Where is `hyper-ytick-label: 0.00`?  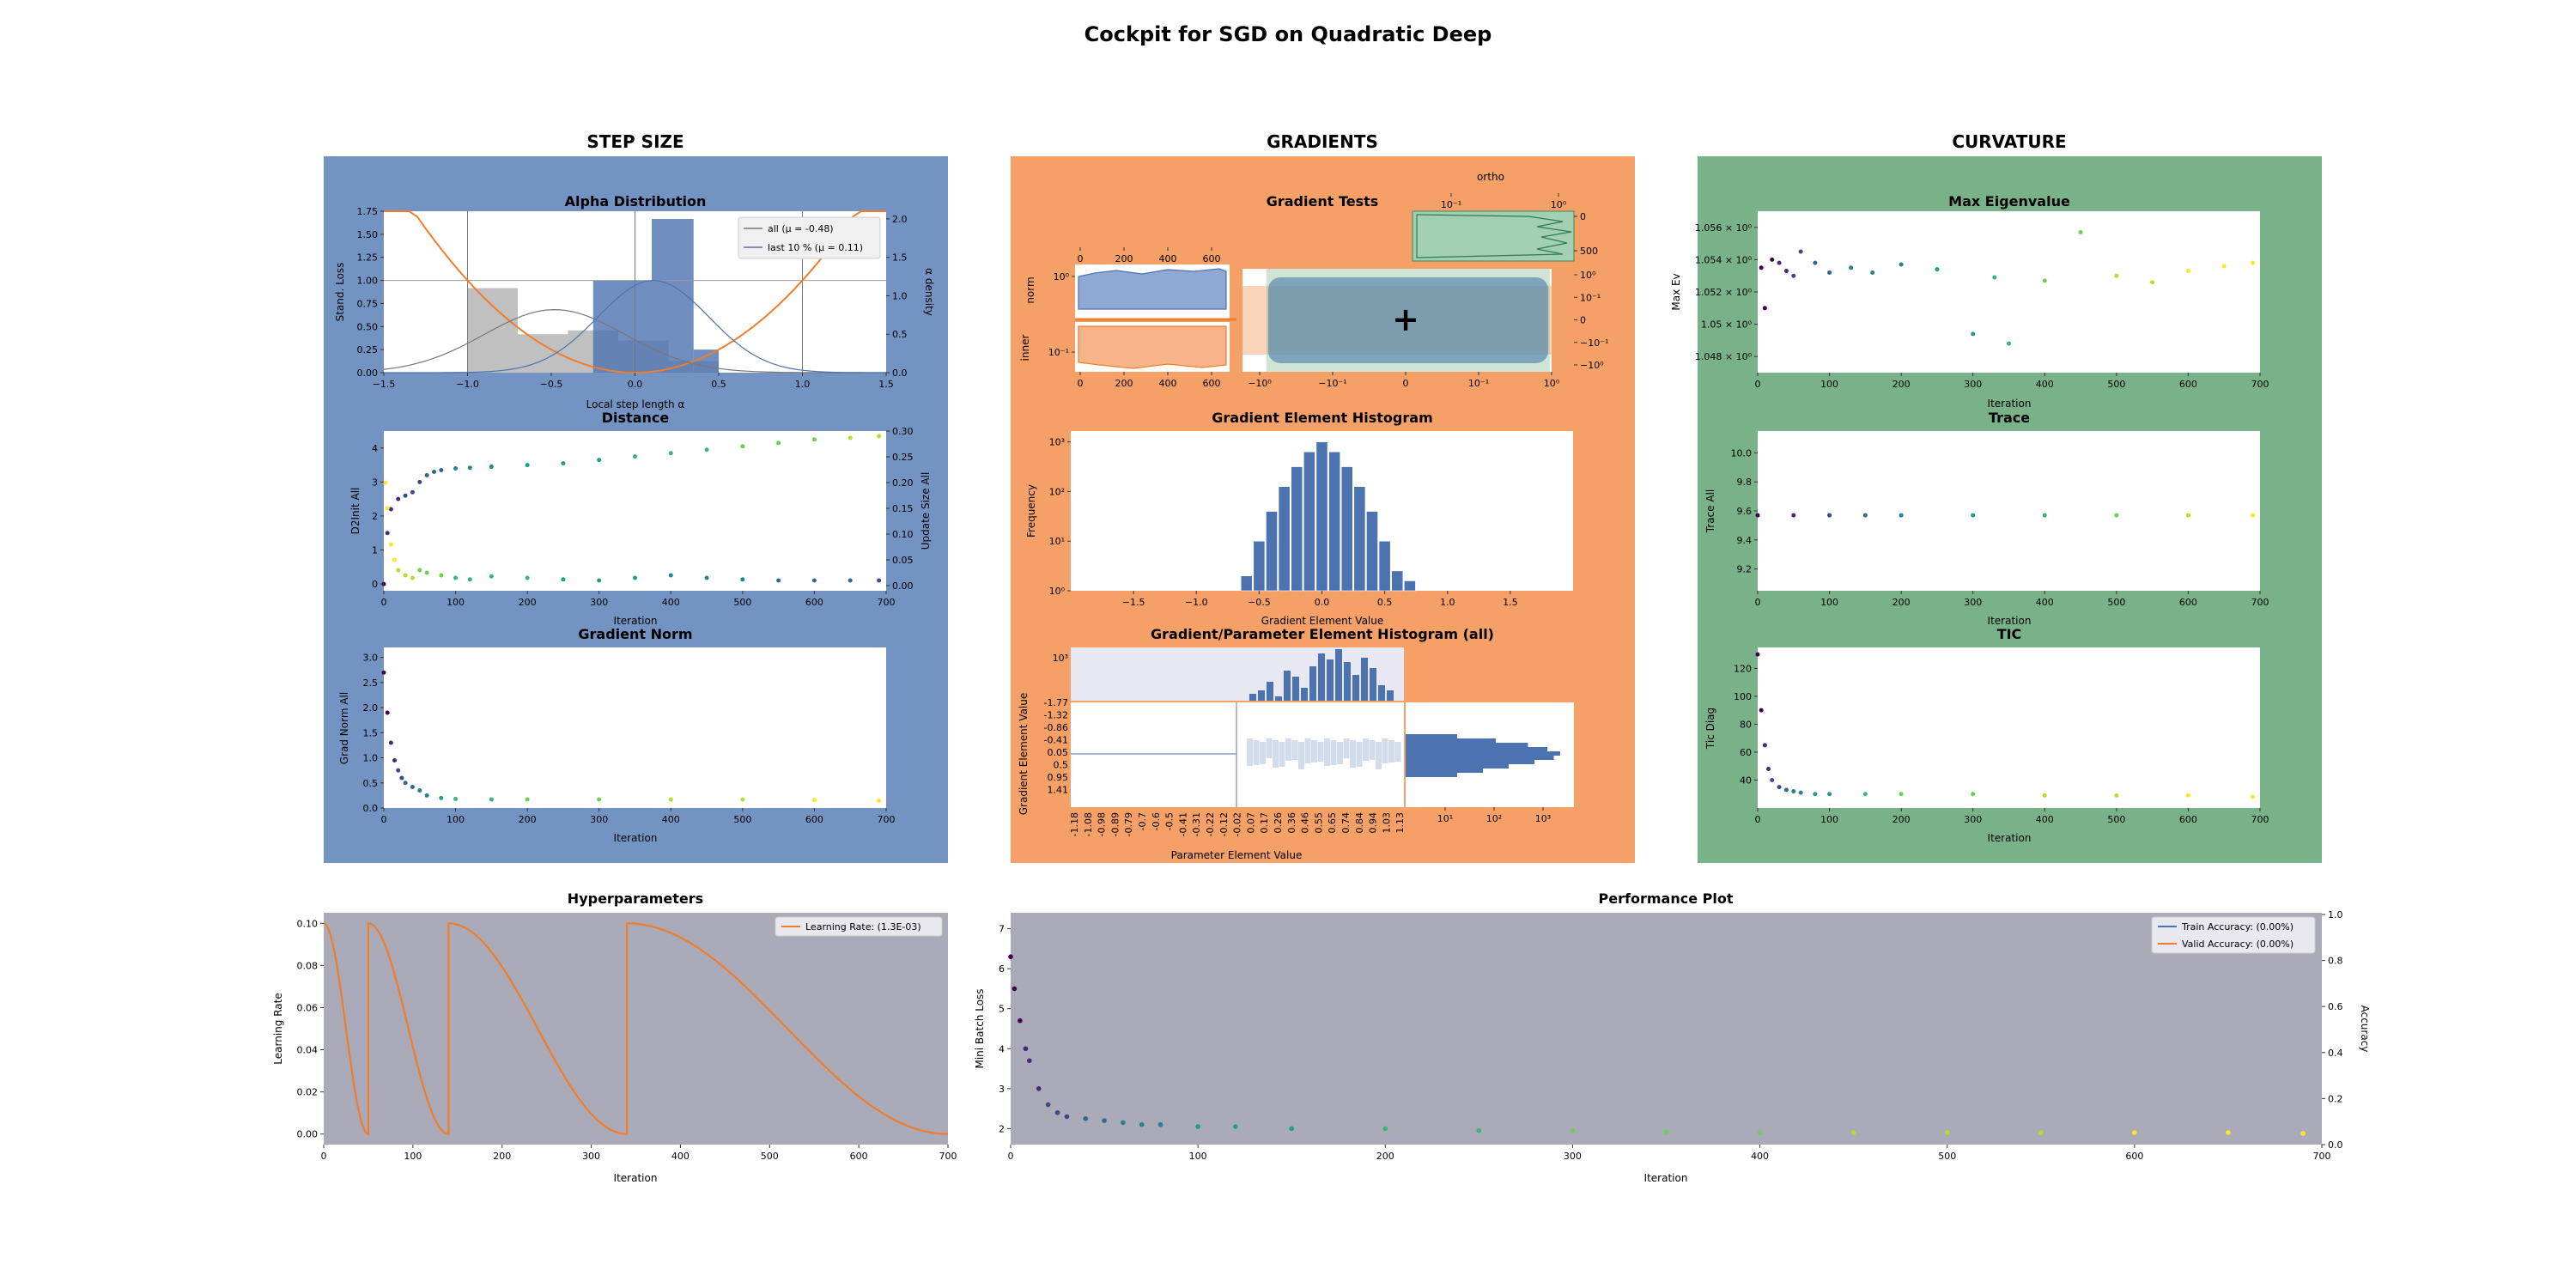
hyper-ytick-label: 0.00 is located at coordinates (308, 1134).